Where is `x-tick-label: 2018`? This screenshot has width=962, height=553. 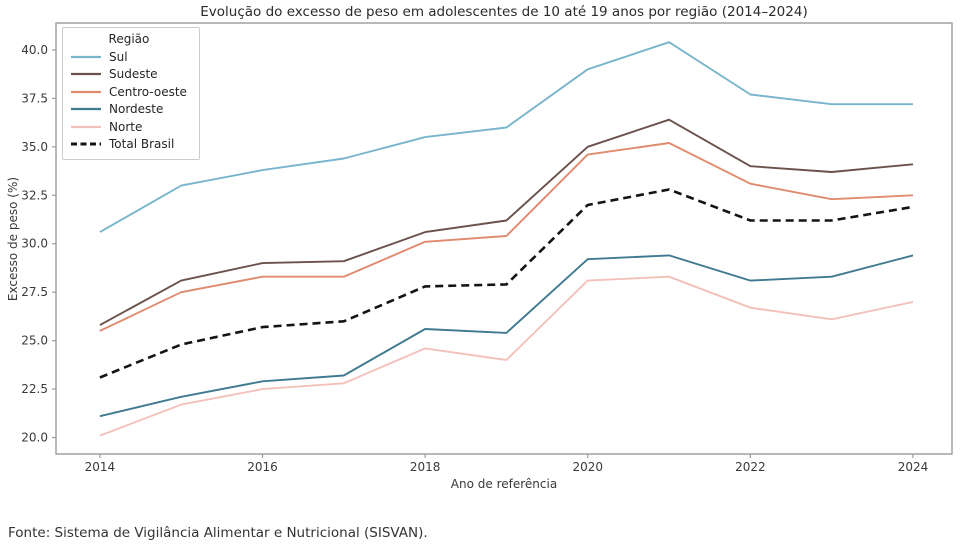
x-tick-label: 2018 is located at coordinates (425, 467).